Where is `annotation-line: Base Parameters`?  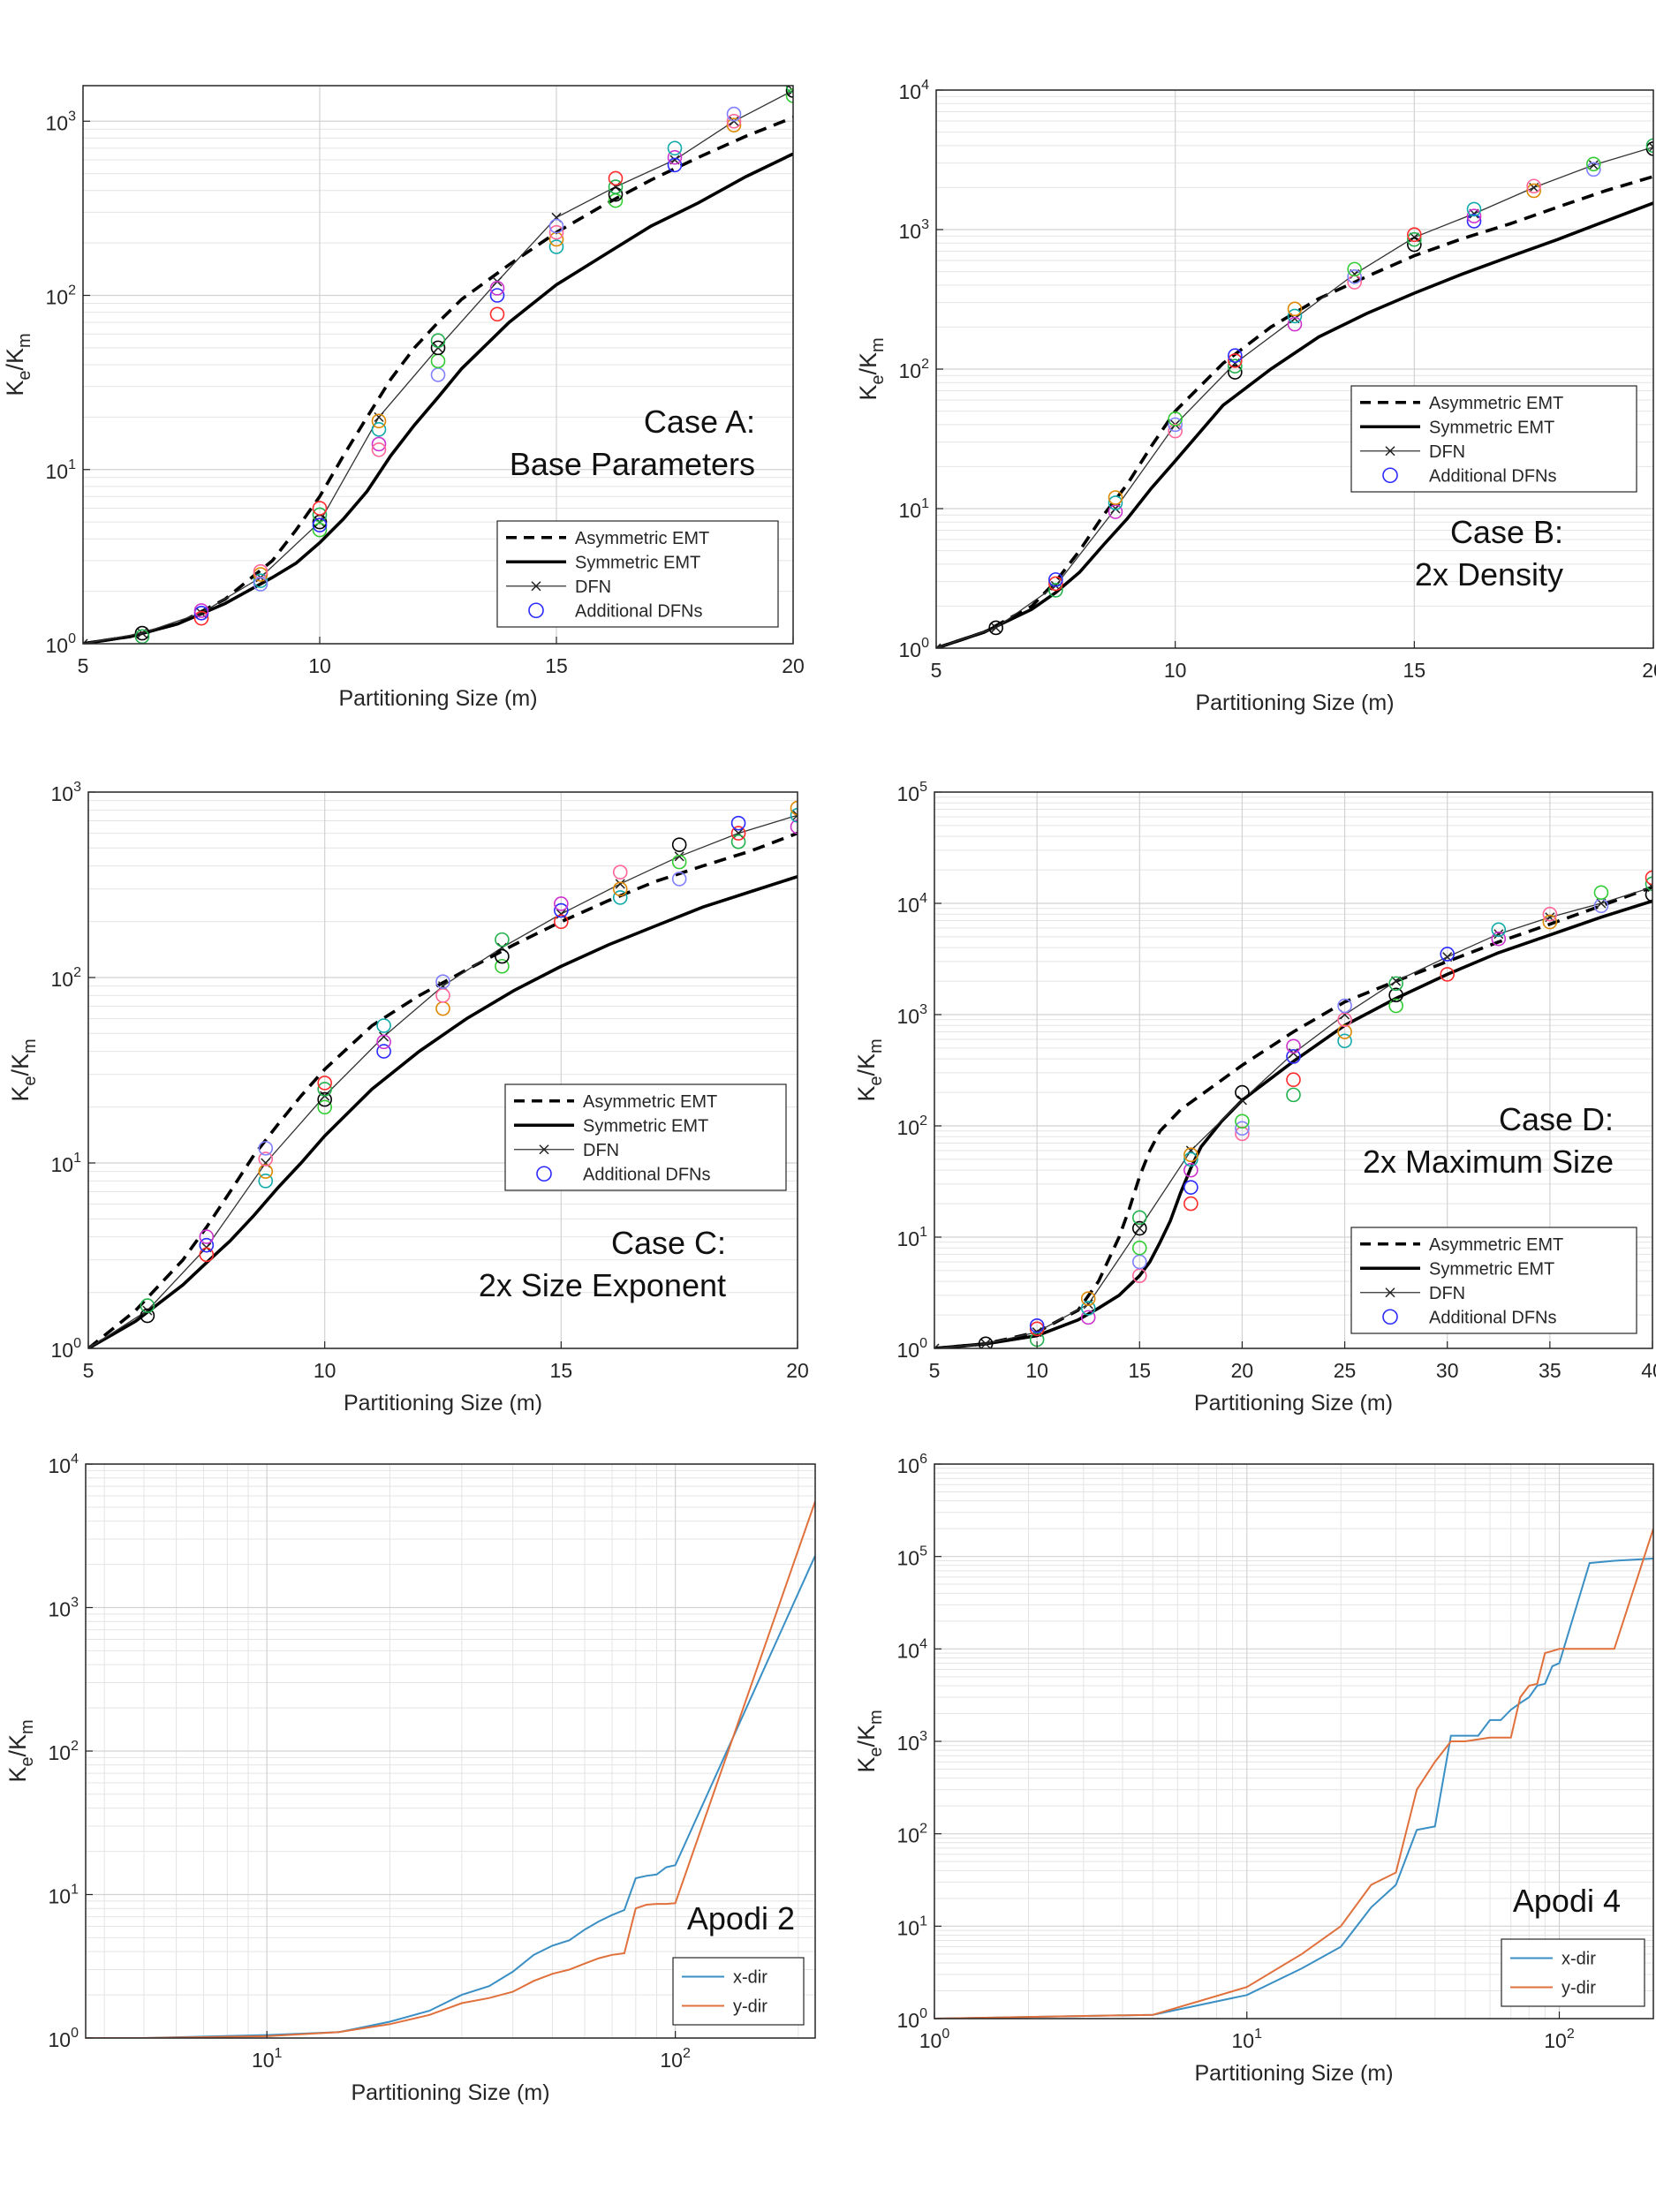
annotation-line: Base Parameters is located at coordinates (632, 464).